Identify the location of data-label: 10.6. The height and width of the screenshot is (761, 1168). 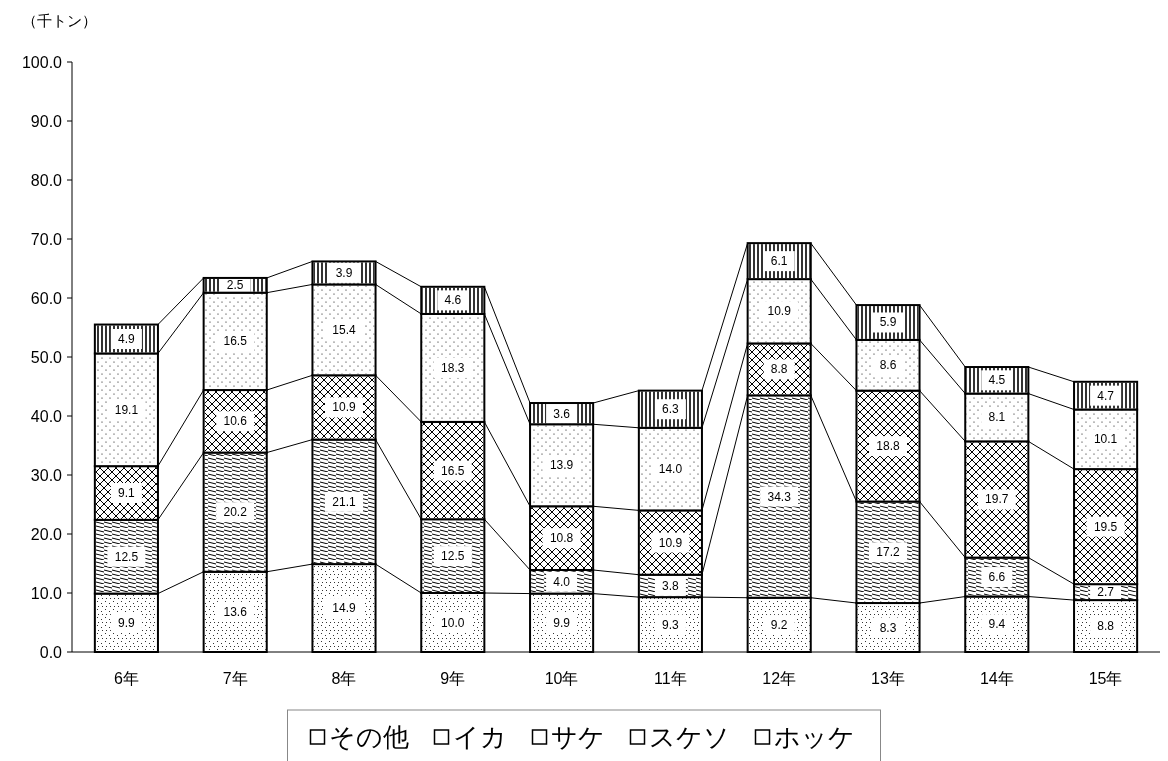
(235, 421).